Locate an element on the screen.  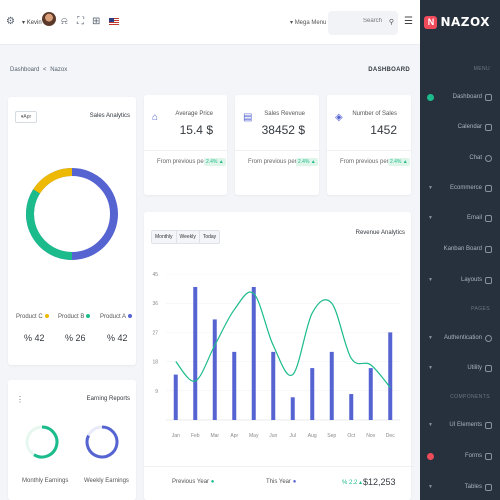
y-tick-label: 36 is located at coordinates (155, 304).